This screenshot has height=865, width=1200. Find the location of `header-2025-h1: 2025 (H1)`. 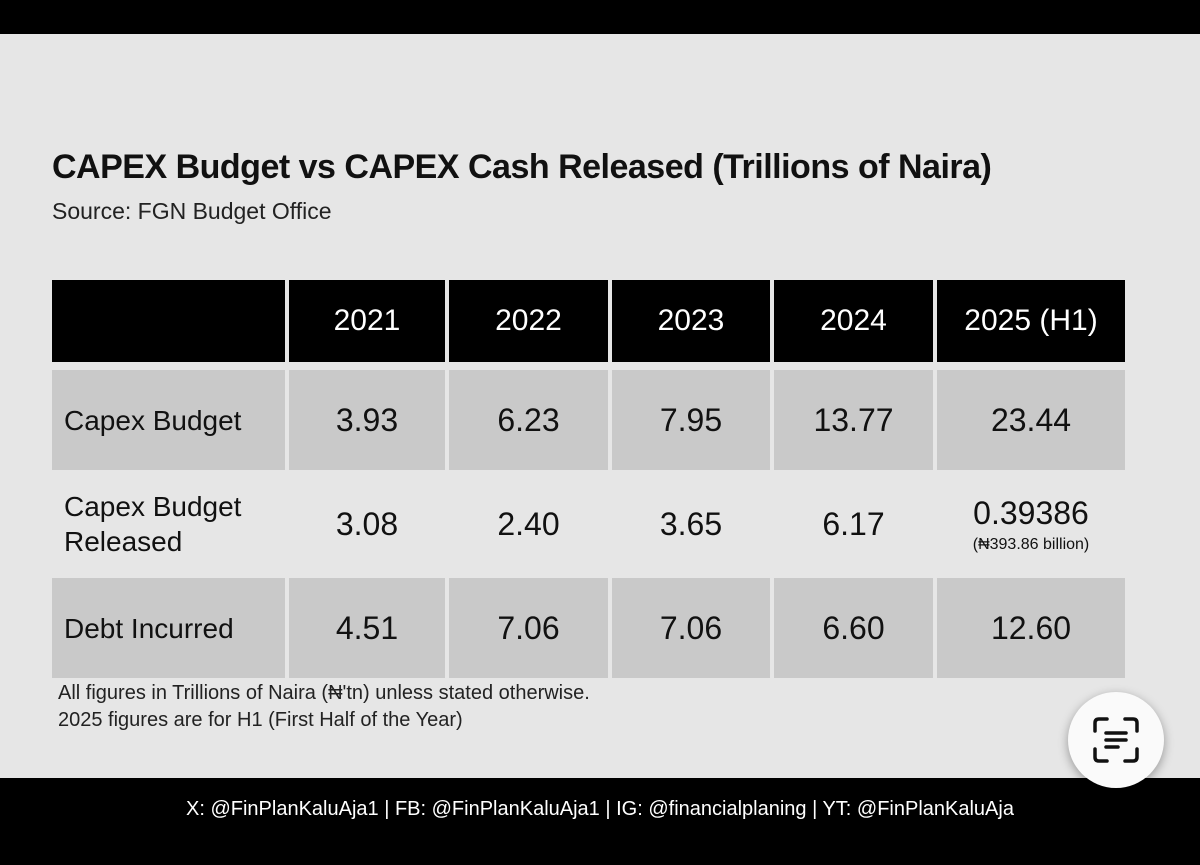

header-2025-h1: 2025 (H1) is located at coordinates (1031, 321).